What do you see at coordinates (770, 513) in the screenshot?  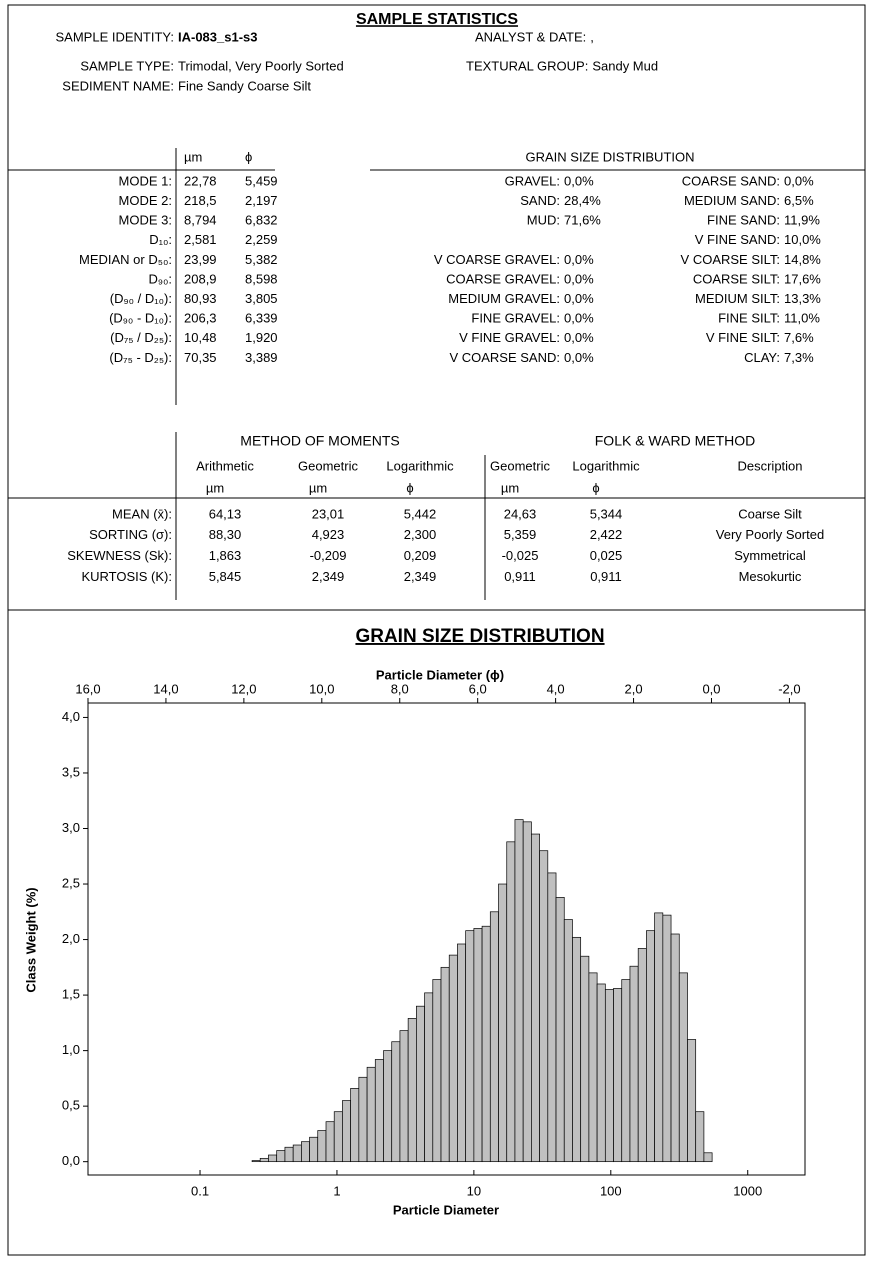 I see `cell: Coarse Silt` at bounding box center [770, 513].